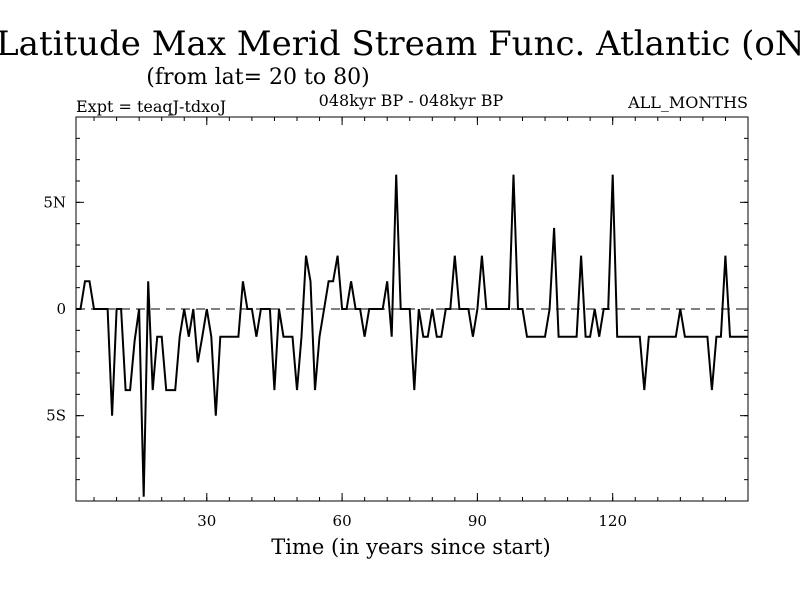 The image size is (800, 600). I want to click on period-label: 048kyr BP - 048kyr BP, so click(411, 100).